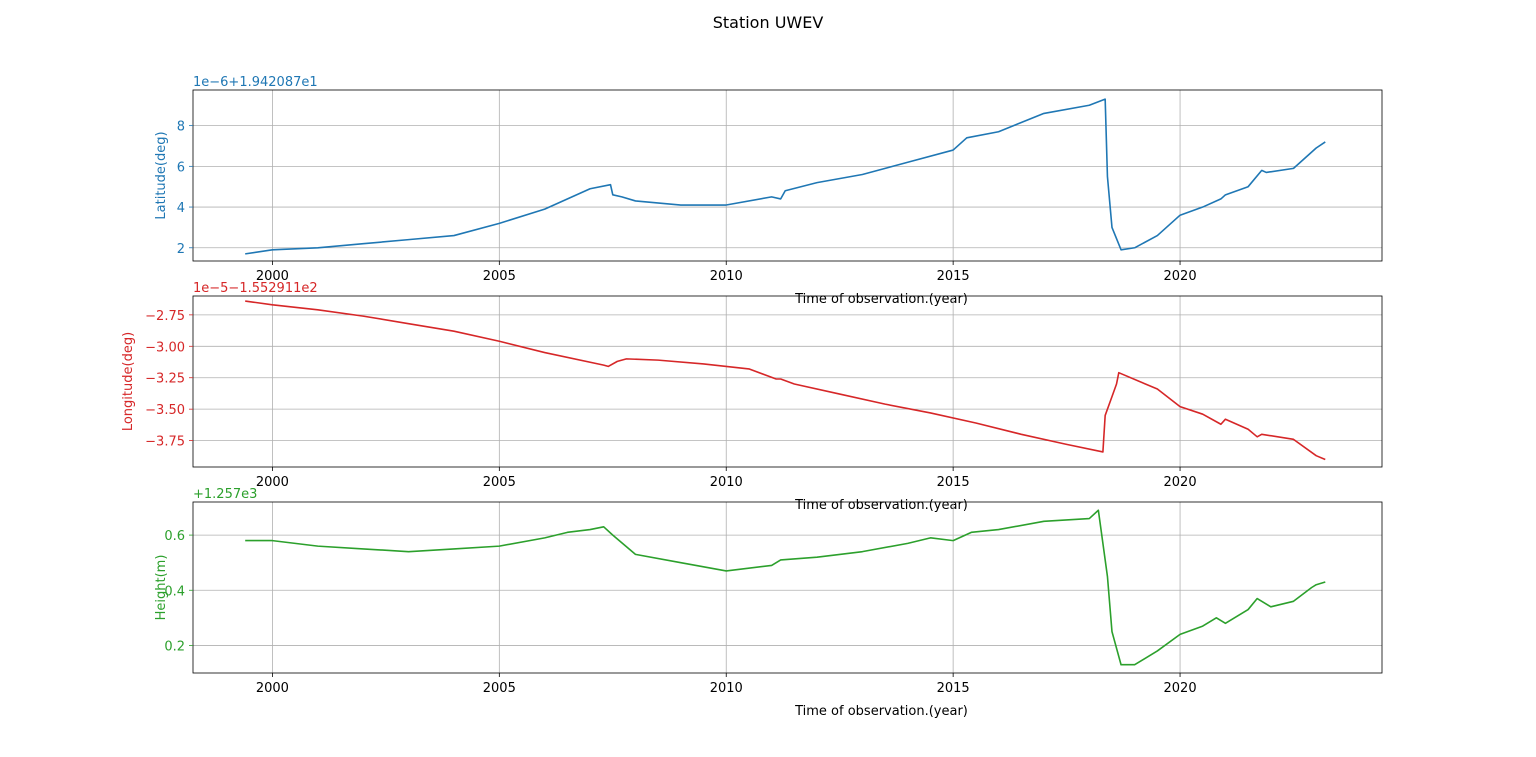 Image resolution: width=1536 pixels, height=757 pixels. What do you see at coordinates (174, 646) in the screenshot?
I see `y-tick-label: 0.2` at bounding box center [174, 646].